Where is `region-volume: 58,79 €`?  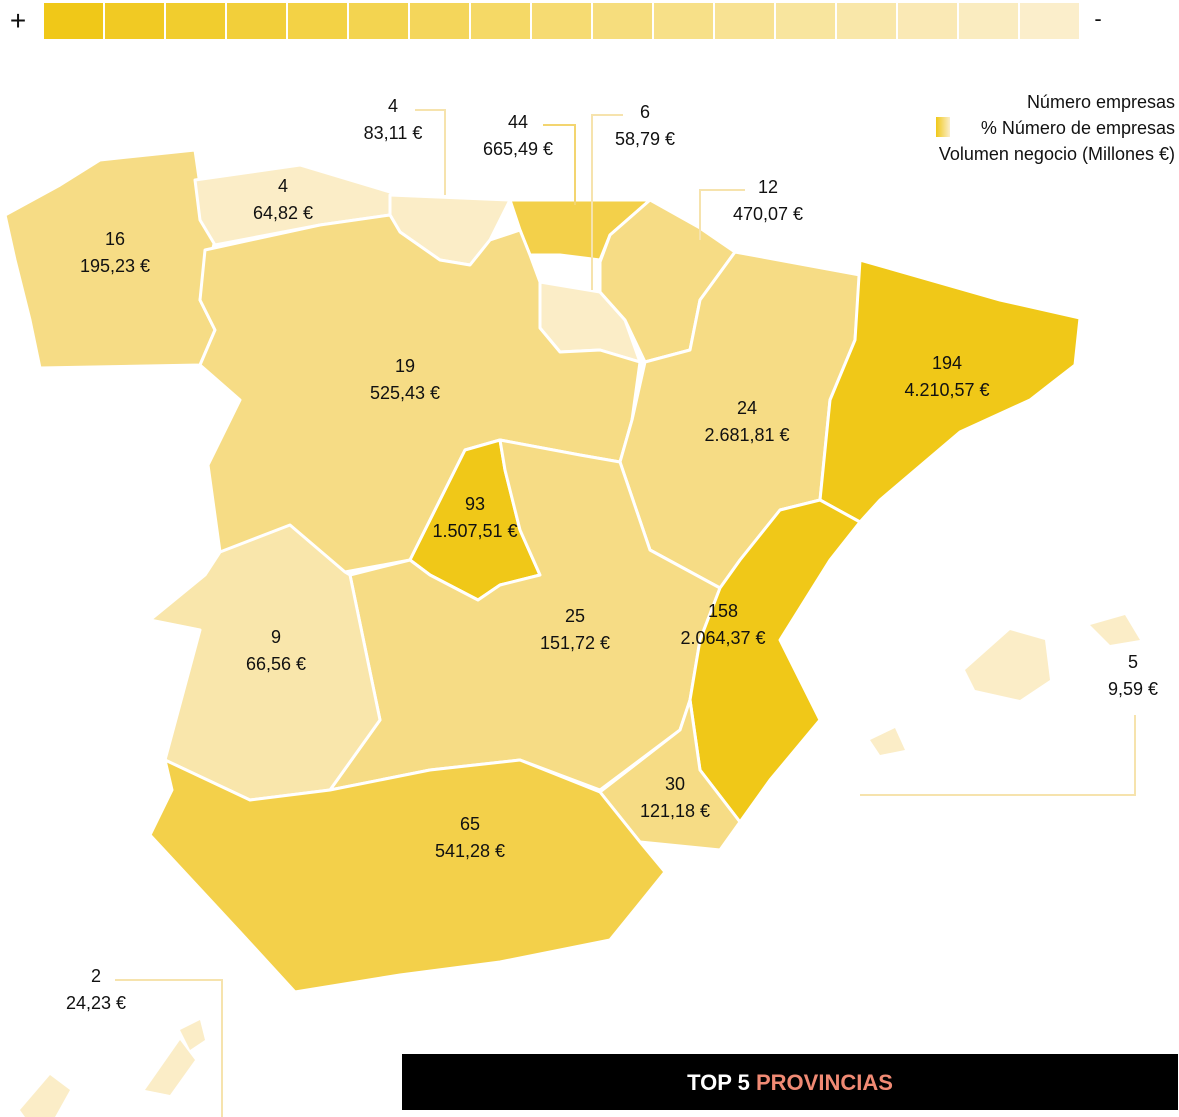 region-volume: 58,79 € is located at coordinates (645, 139).